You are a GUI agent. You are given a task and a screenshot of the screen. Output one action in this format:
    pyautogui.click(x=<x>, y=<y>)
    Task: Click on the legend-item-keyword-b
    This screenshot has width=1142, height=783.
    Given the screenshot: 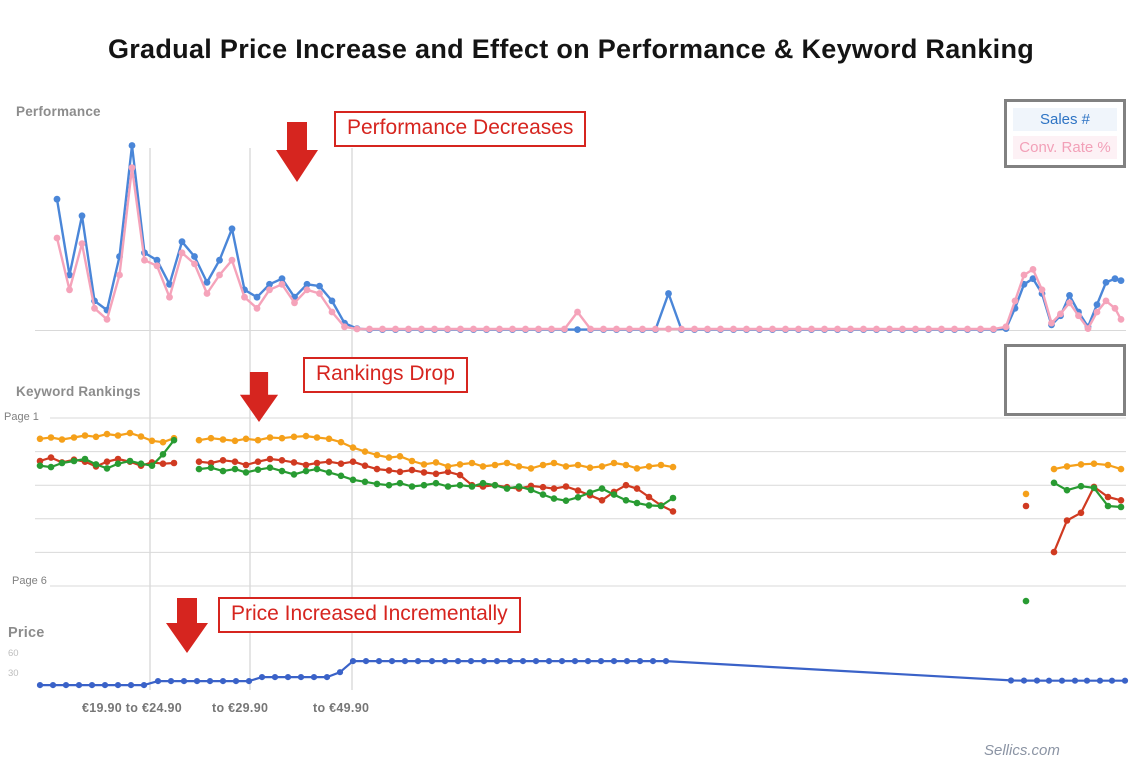 What is the action you would take?
    pyautogui.click(x=1065, y=380)
    